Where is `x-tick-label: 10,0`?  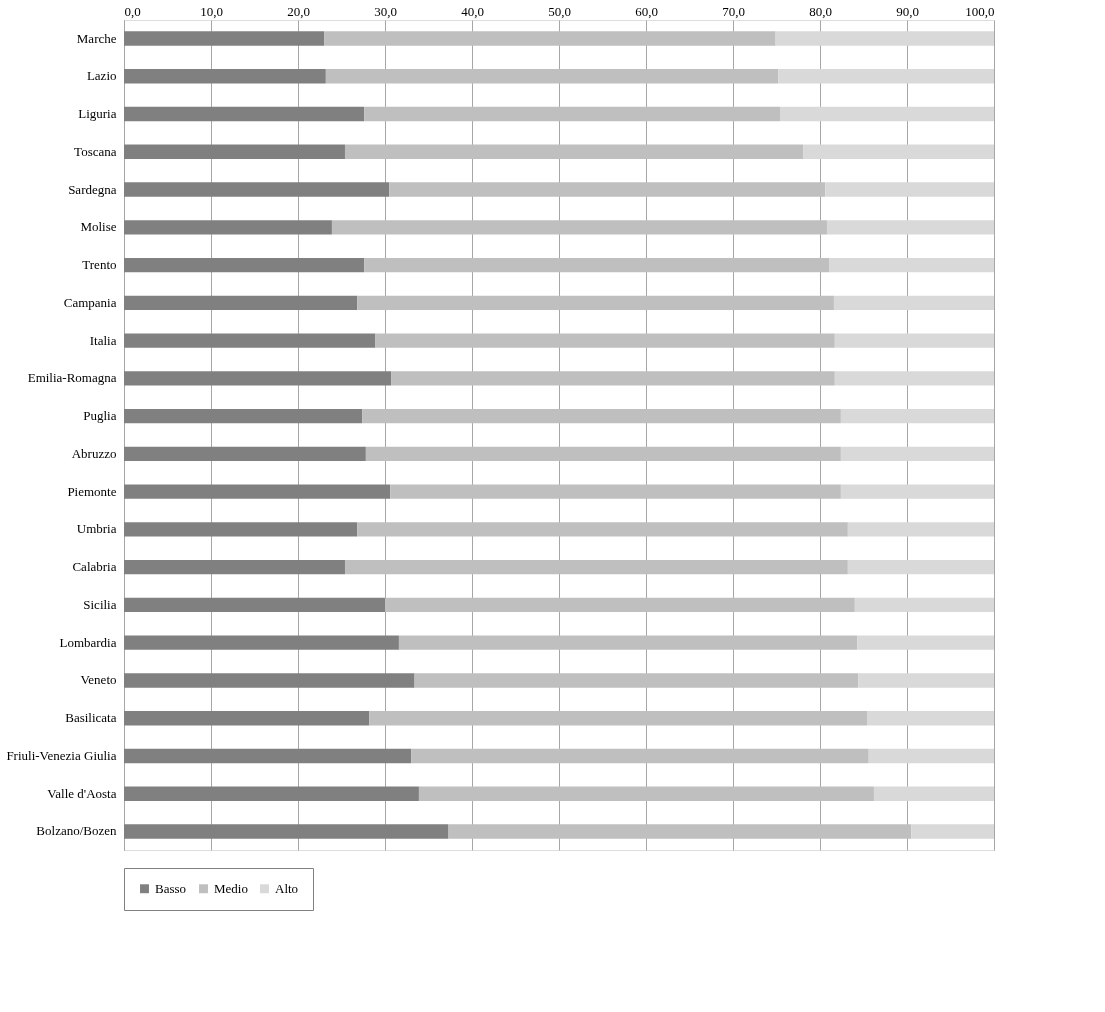
x-tick-label: 10,0 is located at coordinates (211, 11).